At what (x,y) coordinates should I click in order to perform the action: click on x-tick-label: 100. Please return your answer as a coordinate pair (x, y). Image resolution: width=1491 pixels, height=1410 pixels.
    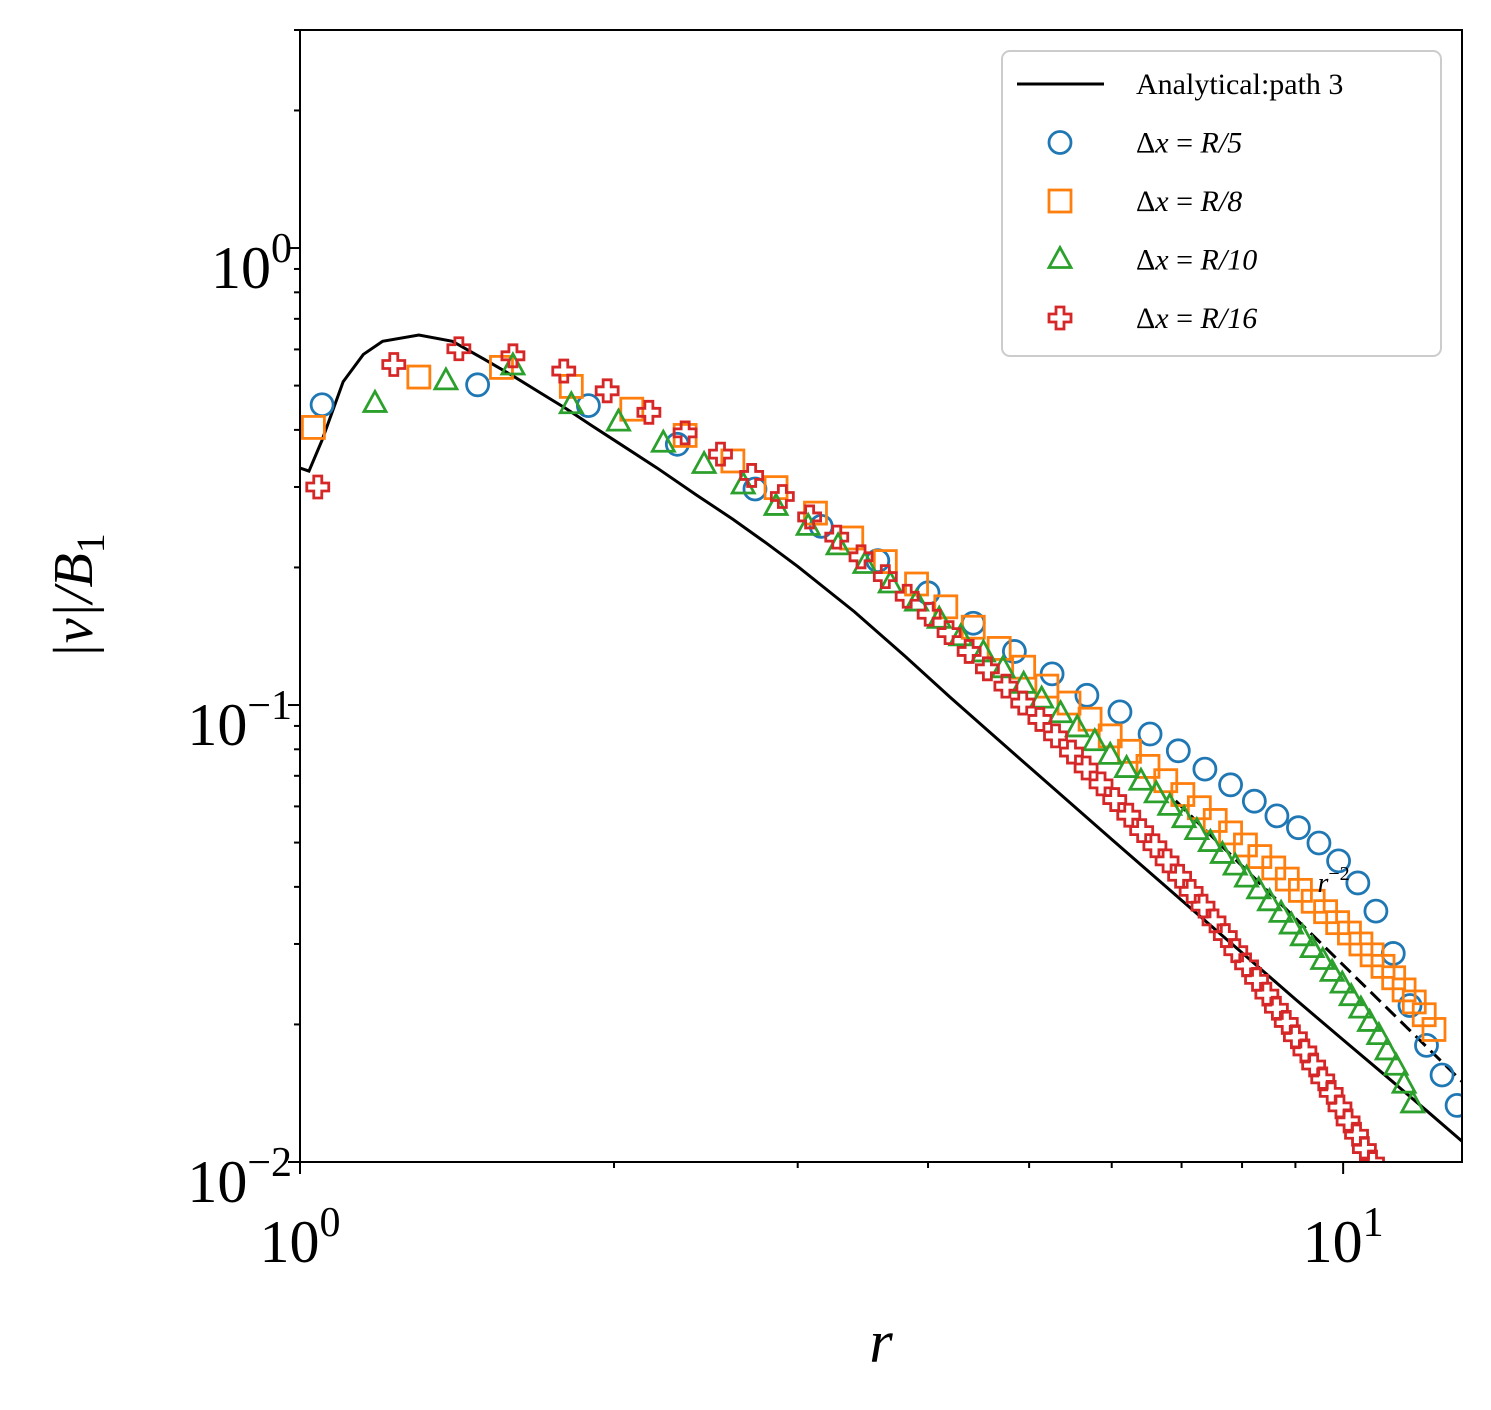
    Looking at the image, I should click on (300, 1237).